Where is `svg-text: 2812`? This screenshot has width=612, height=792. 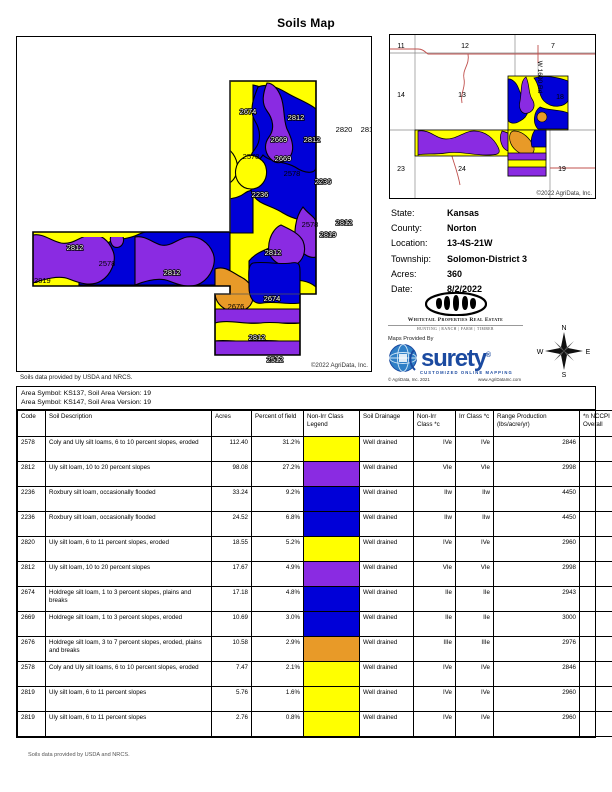 svg-text: 2812 is located at coordinates (366, 129).